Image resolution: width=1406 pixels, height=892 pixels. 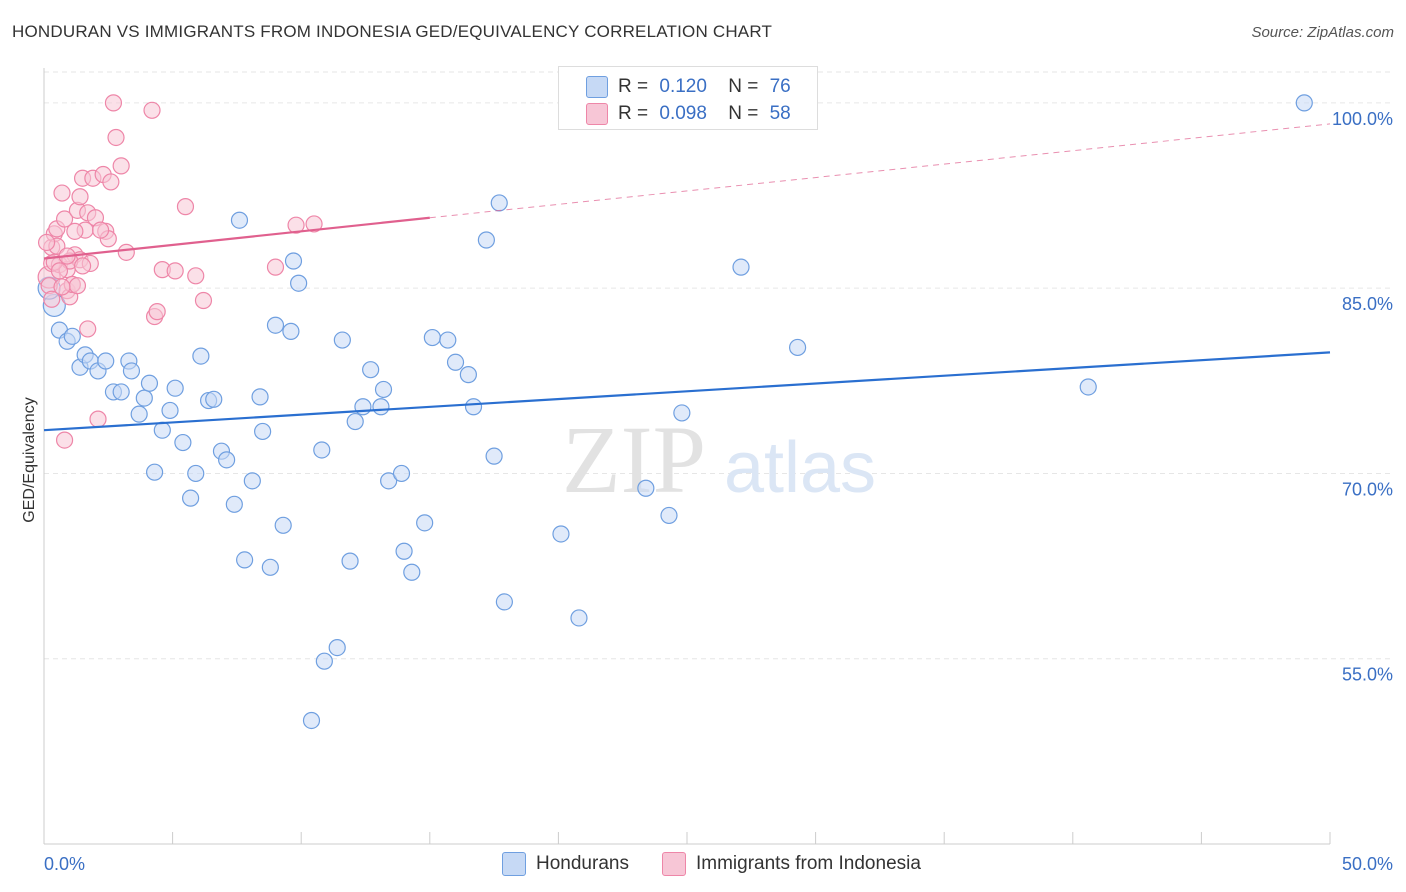 I want to click on y-axis-label: GED/Equivalency, so click(x=29, y=459).